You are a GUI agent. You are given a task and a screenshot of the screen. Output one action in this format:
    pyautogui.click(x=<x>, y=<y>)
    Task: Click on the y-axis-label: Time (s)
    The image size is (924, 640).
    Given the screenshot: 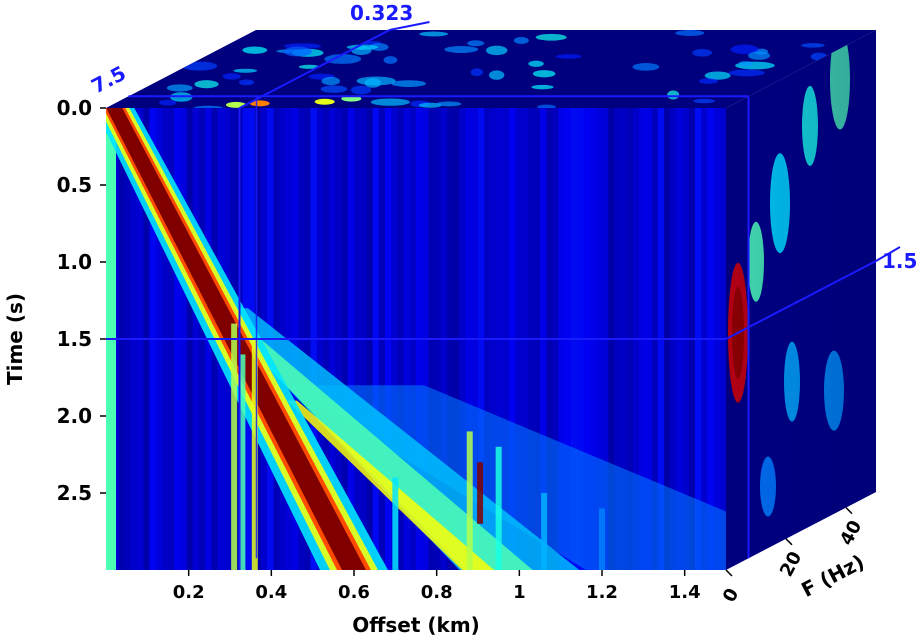 What is the action you would take?
    pyautogui.click(x=15, y=339)
    